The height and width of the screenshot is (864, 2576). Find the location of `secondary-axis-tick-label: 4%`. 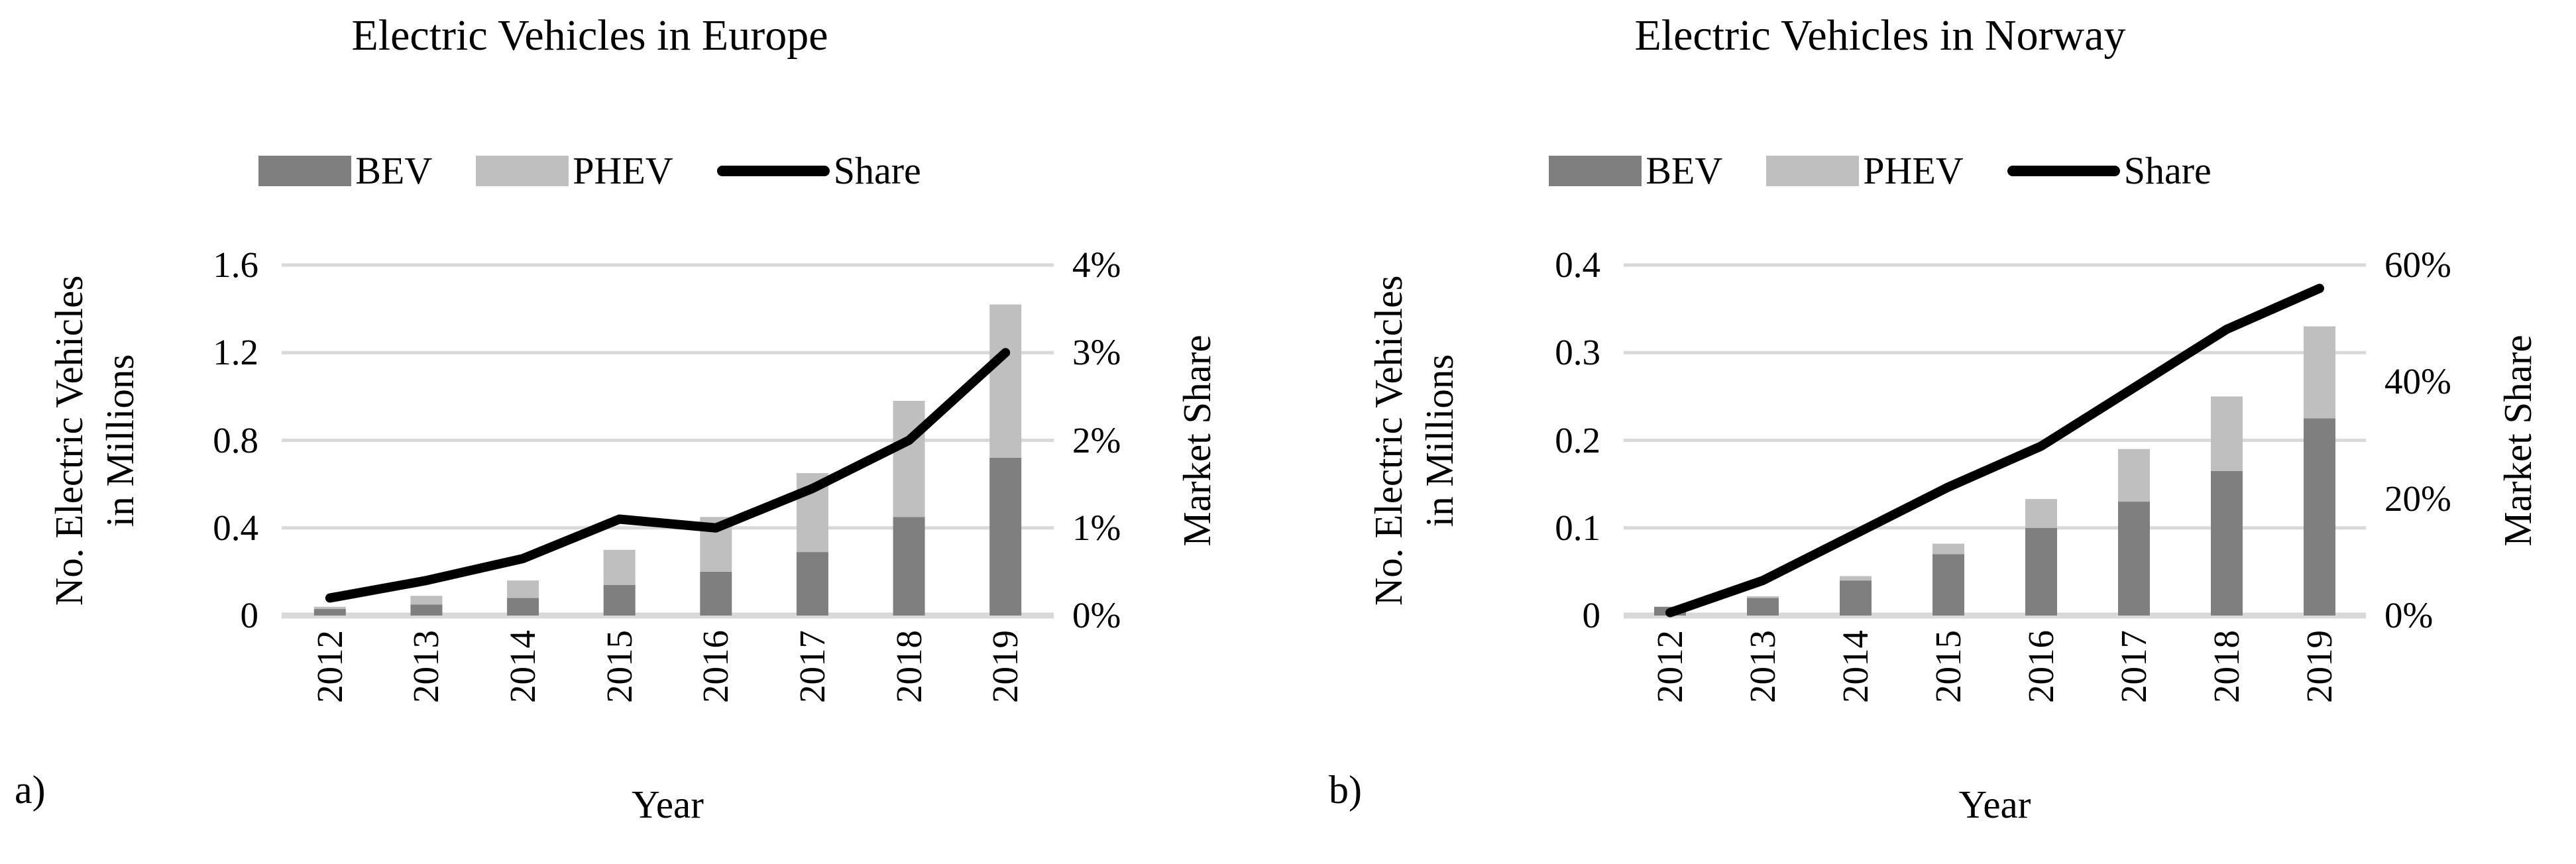

secondary-axis-tick-label: 4% is located at coordinates (1096, 264).